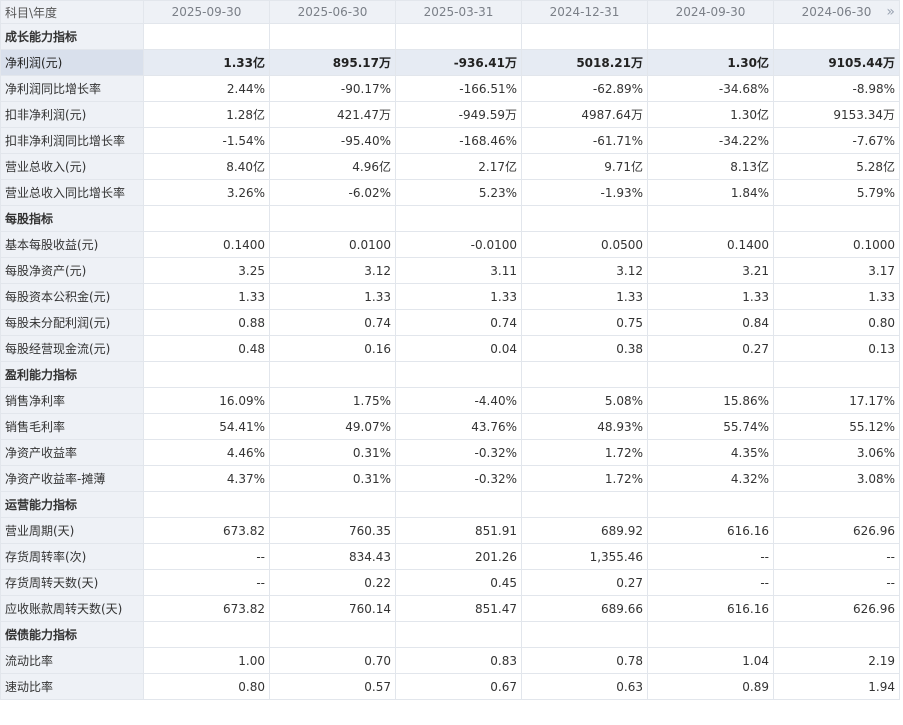 The width and height of the screenshot is (903, 725). I want to click on value-cell: 0.0100, so click(332, 244).